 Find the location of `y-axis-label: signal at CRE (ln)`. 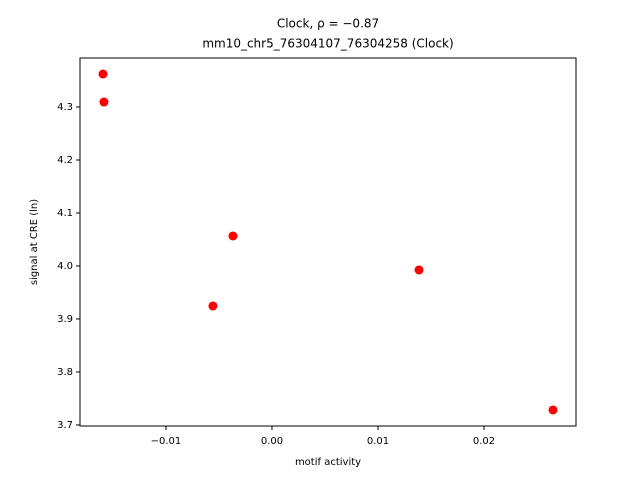

y-axis-label: signal at CRE (ln) is located at coordinates (34, 242).